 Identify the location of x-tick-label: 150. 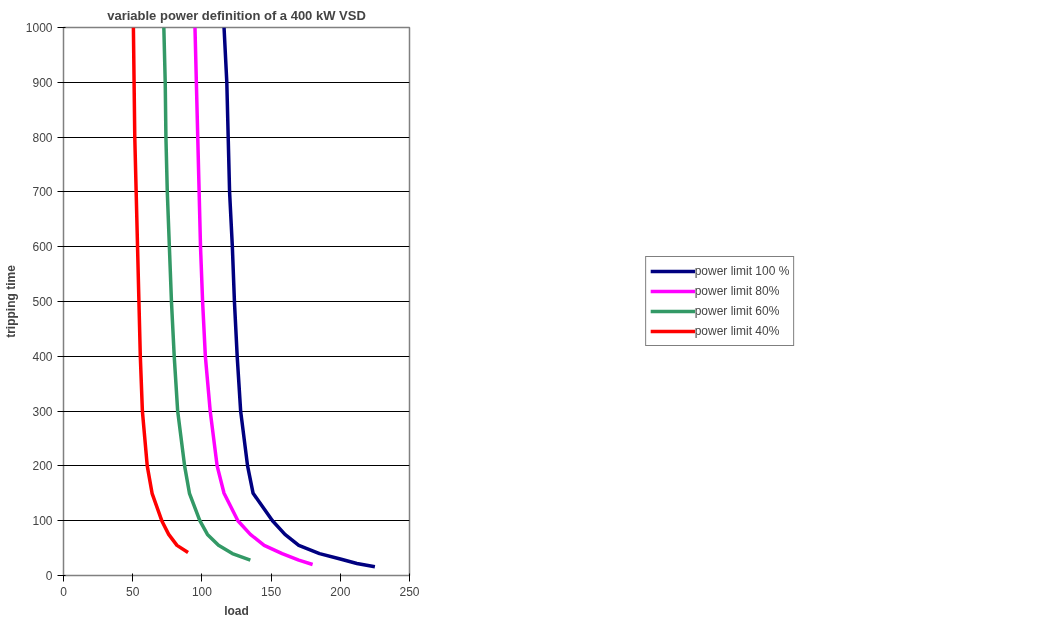
(271, 591).